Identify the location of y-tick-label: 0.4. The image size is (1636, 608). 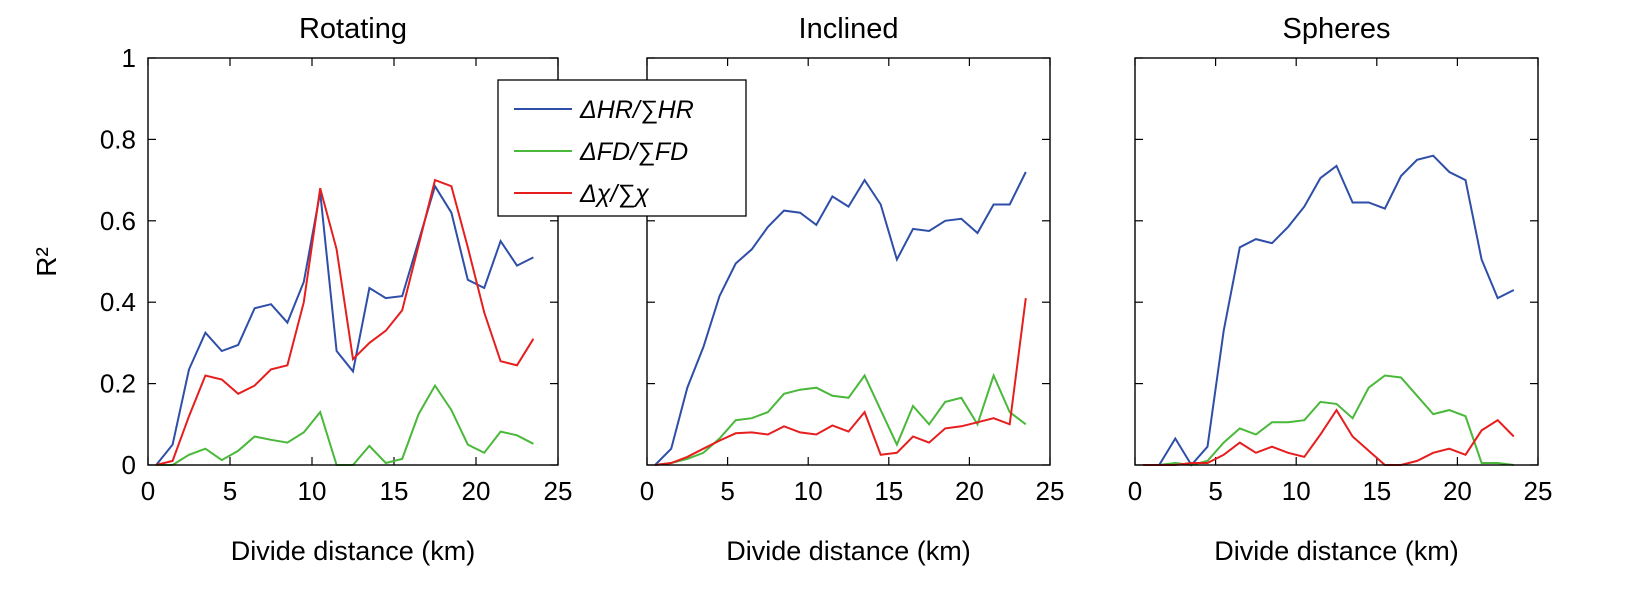
(118, 302).